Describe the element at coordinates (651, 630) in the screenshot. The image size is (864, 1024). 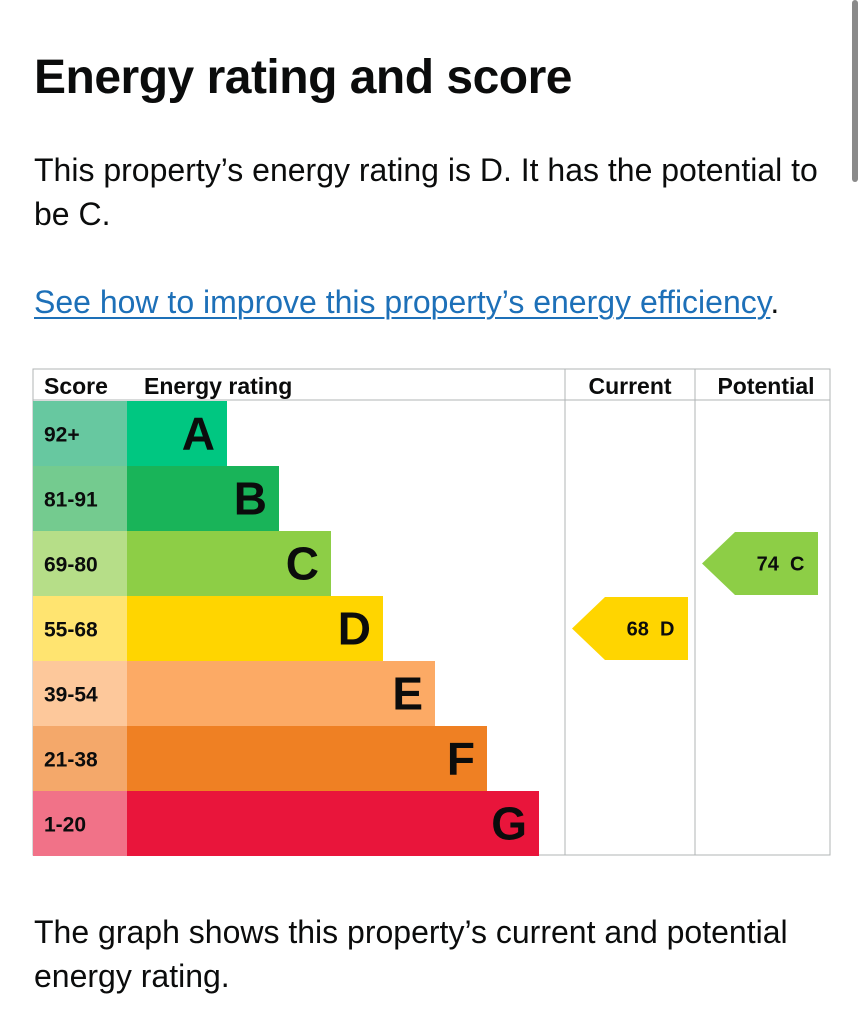
I see `current-rating-label: 68 D` at that location.